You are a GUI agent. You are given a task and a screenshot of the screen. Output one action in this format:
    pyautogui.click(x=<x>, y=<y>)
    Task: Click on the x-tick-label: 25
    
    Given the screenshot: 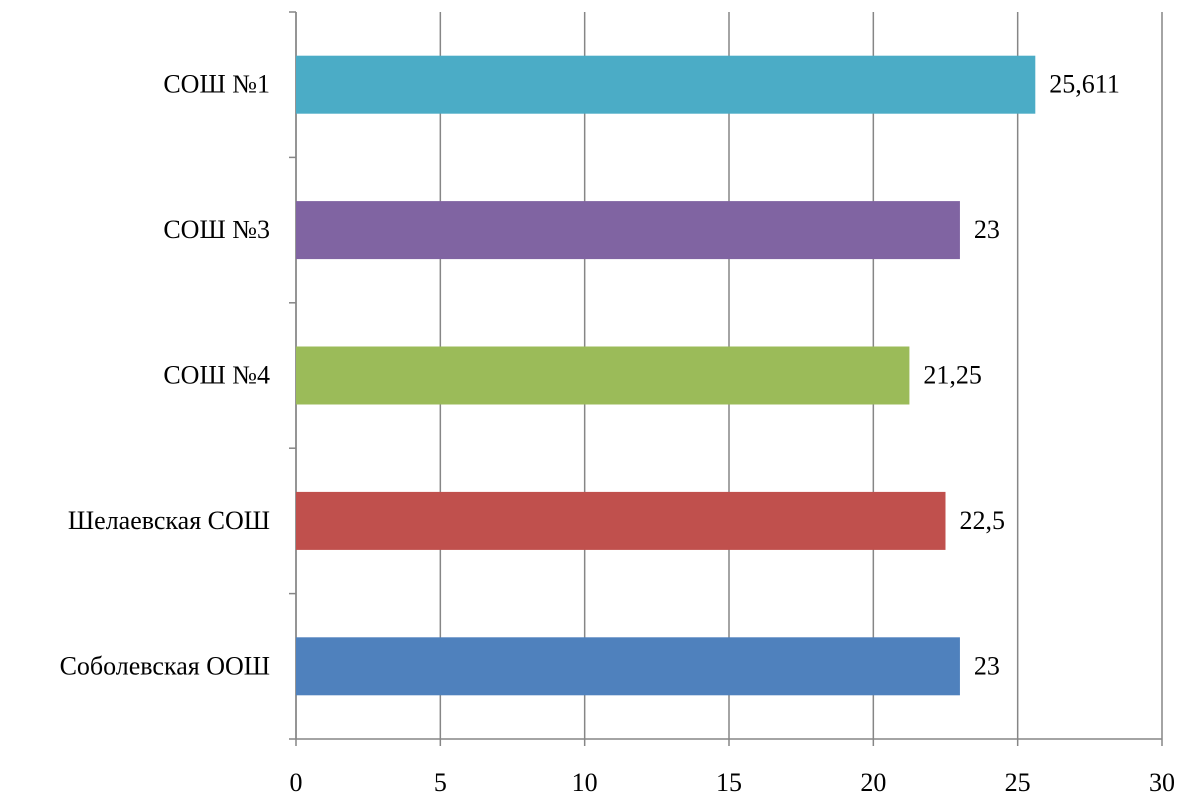 What is the action you would take?
    pyautogui.click(x=1018, y=782)
    